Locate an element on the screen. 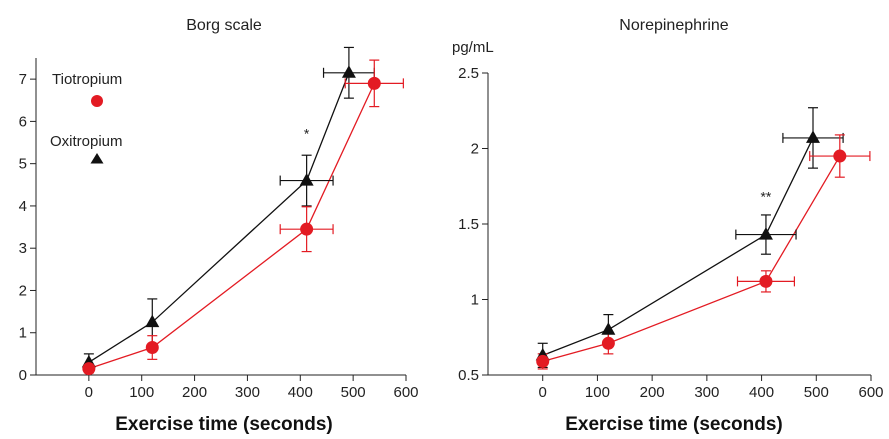 The height and width of the screenshot is (439, 889). legend-marker-oxitropium is located at coordinates (97, 158).